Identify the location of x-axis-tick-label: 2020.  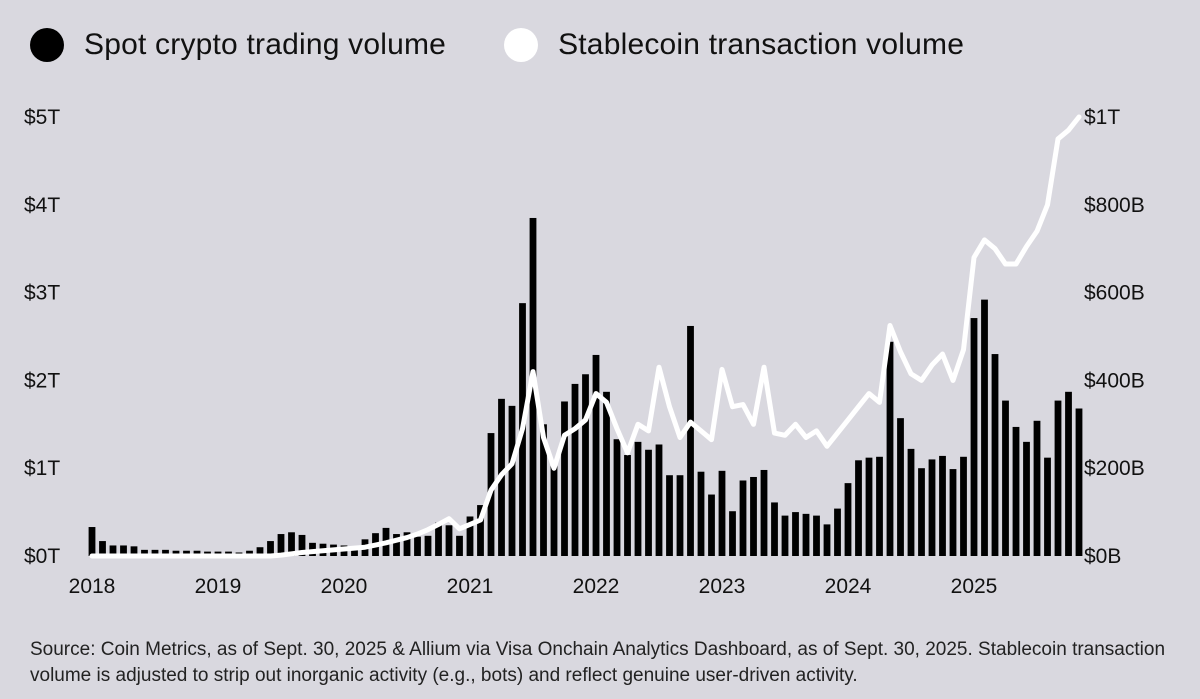
(344, 586).